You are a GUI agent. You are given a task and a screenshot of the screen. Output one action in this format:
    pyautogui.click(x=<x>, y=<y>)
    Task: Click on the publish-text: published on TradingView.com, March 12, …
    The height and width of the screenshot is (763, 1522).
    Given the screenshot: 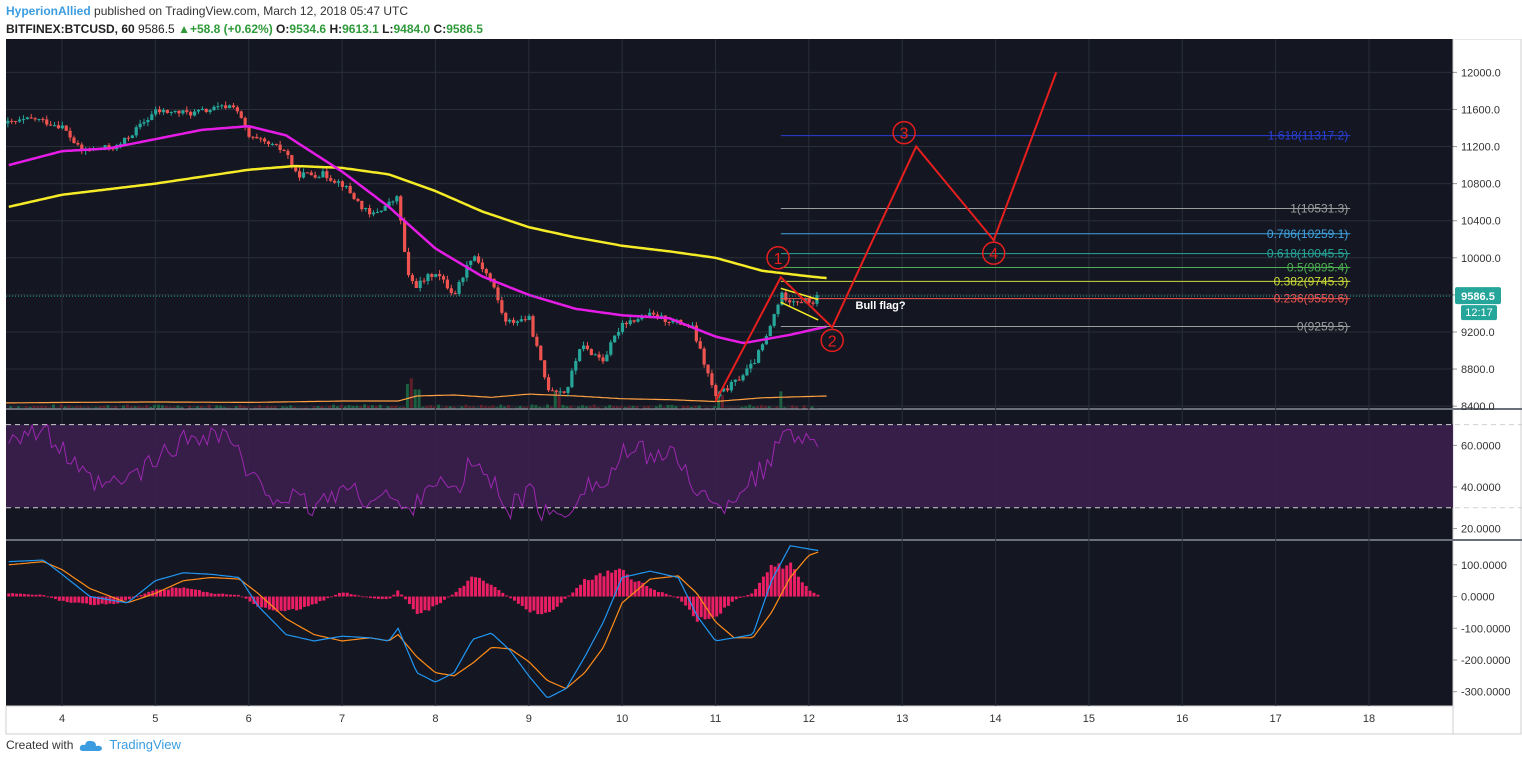 What is the action you would take?
    pyautogui.click(x=251, y=11)
    